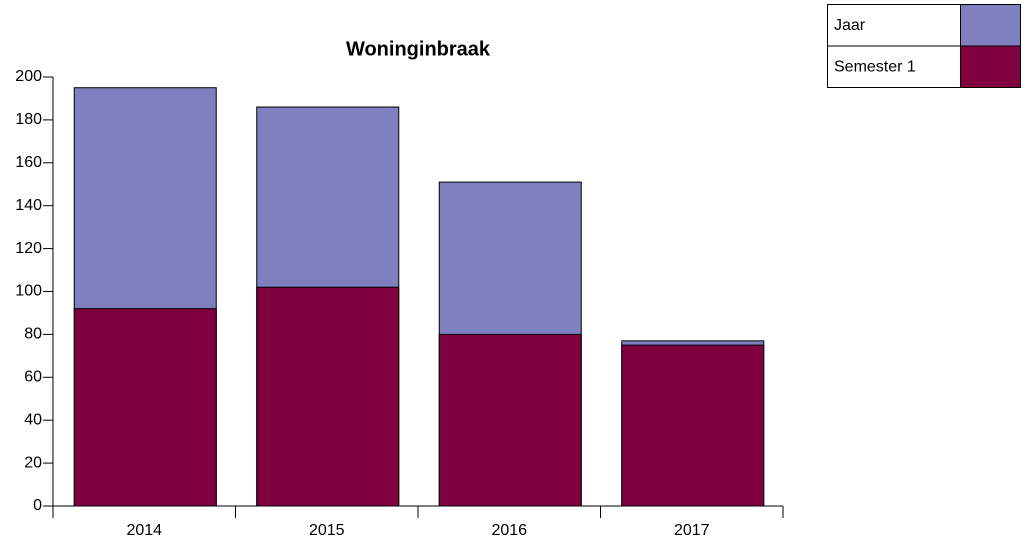 This screenshot has height=545, width=1033. I want to click on x-tick-label: 2014, so click(144, 530).